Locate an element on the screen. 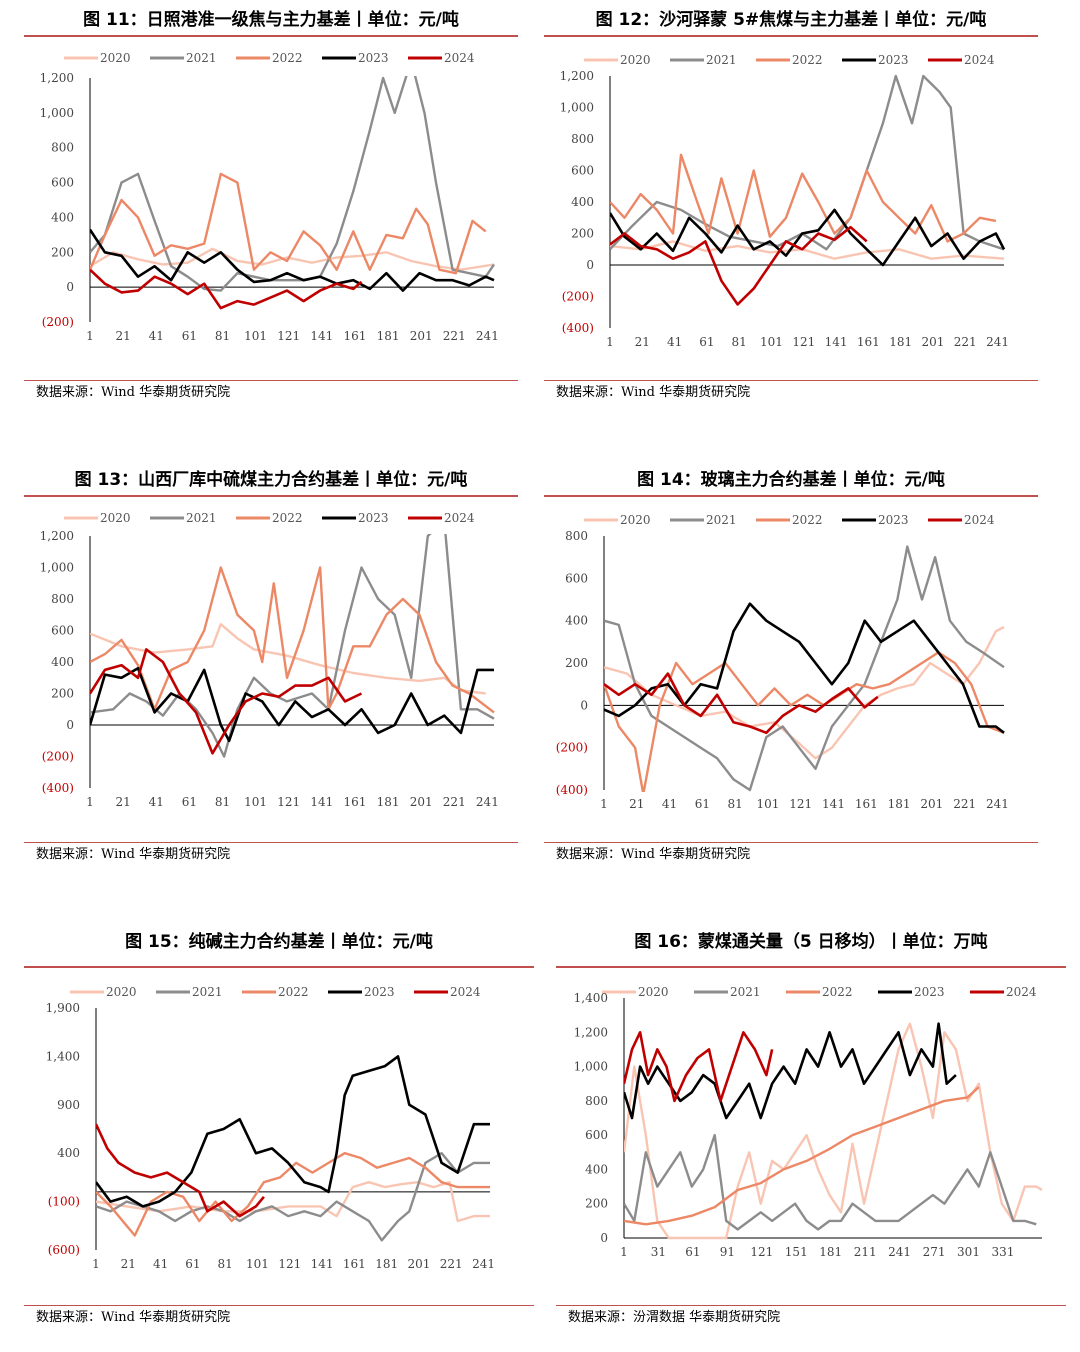 The width and height of the screenshot is (1080, 1352). y-tick-label: 1,400 is located at coordinates (63, 1056).